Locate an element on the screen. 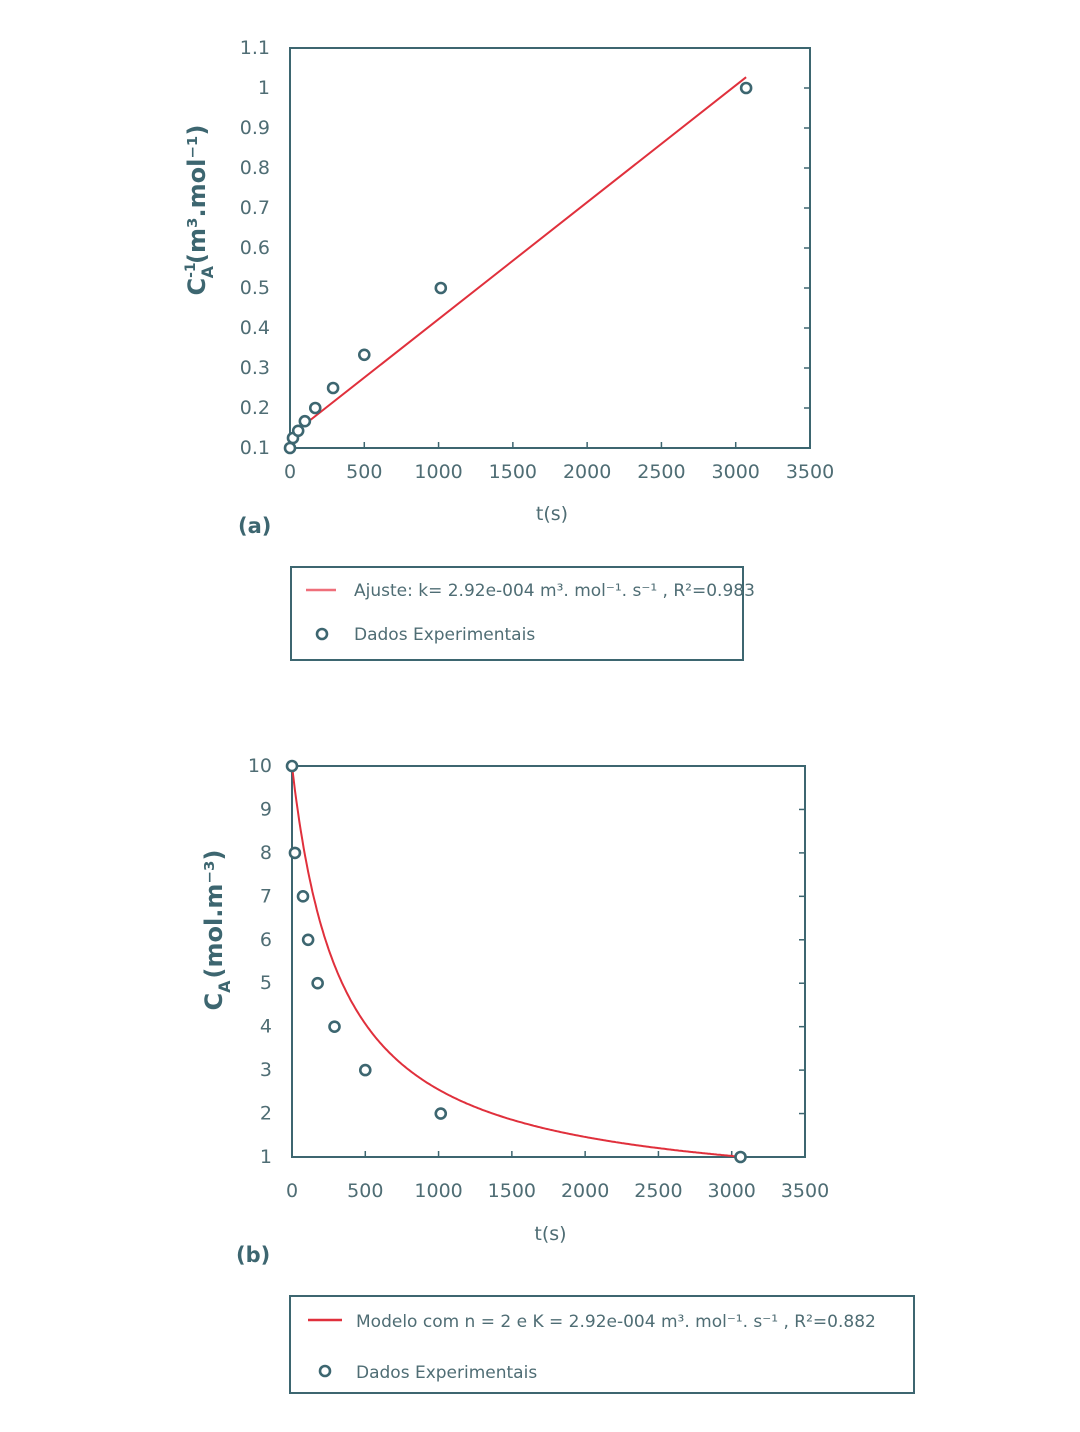  y-tick-label: 10 is located at coordinates (260, 766).